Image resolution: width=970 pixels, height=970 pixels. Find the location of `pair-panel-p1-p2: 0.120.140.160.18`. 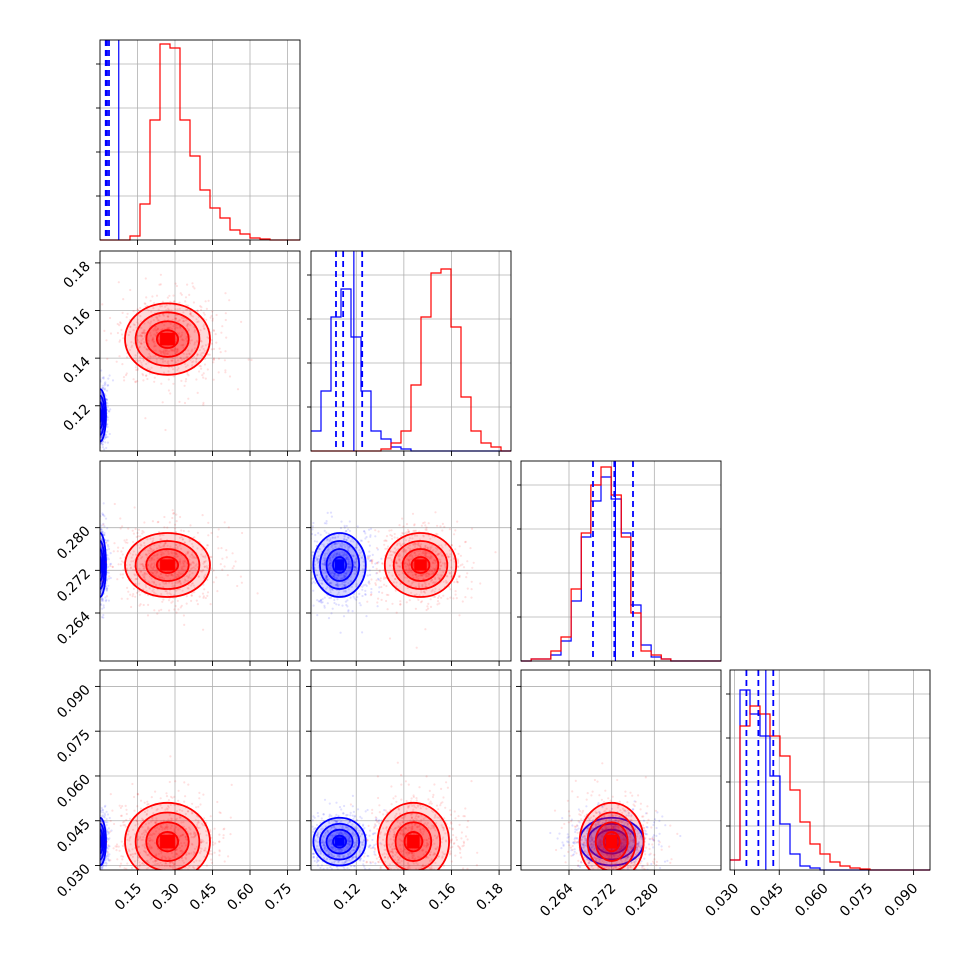

pair-panel-p1-p2: 0.120.140.160.18 is located at coordinates (180, 353).